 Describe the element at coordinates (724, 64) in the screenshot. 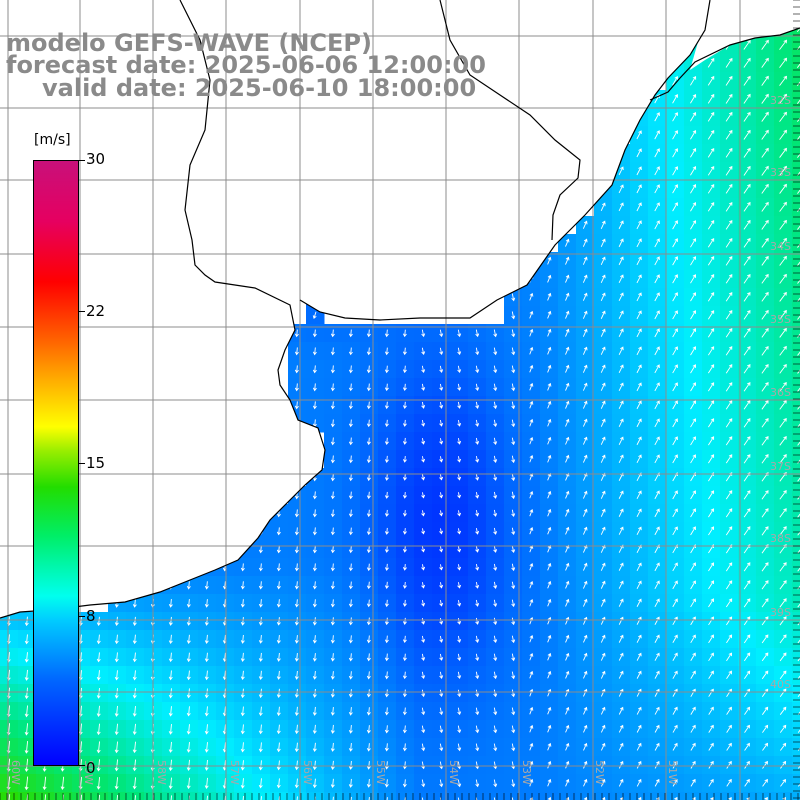

I see `coastline-lagoon` at that location.